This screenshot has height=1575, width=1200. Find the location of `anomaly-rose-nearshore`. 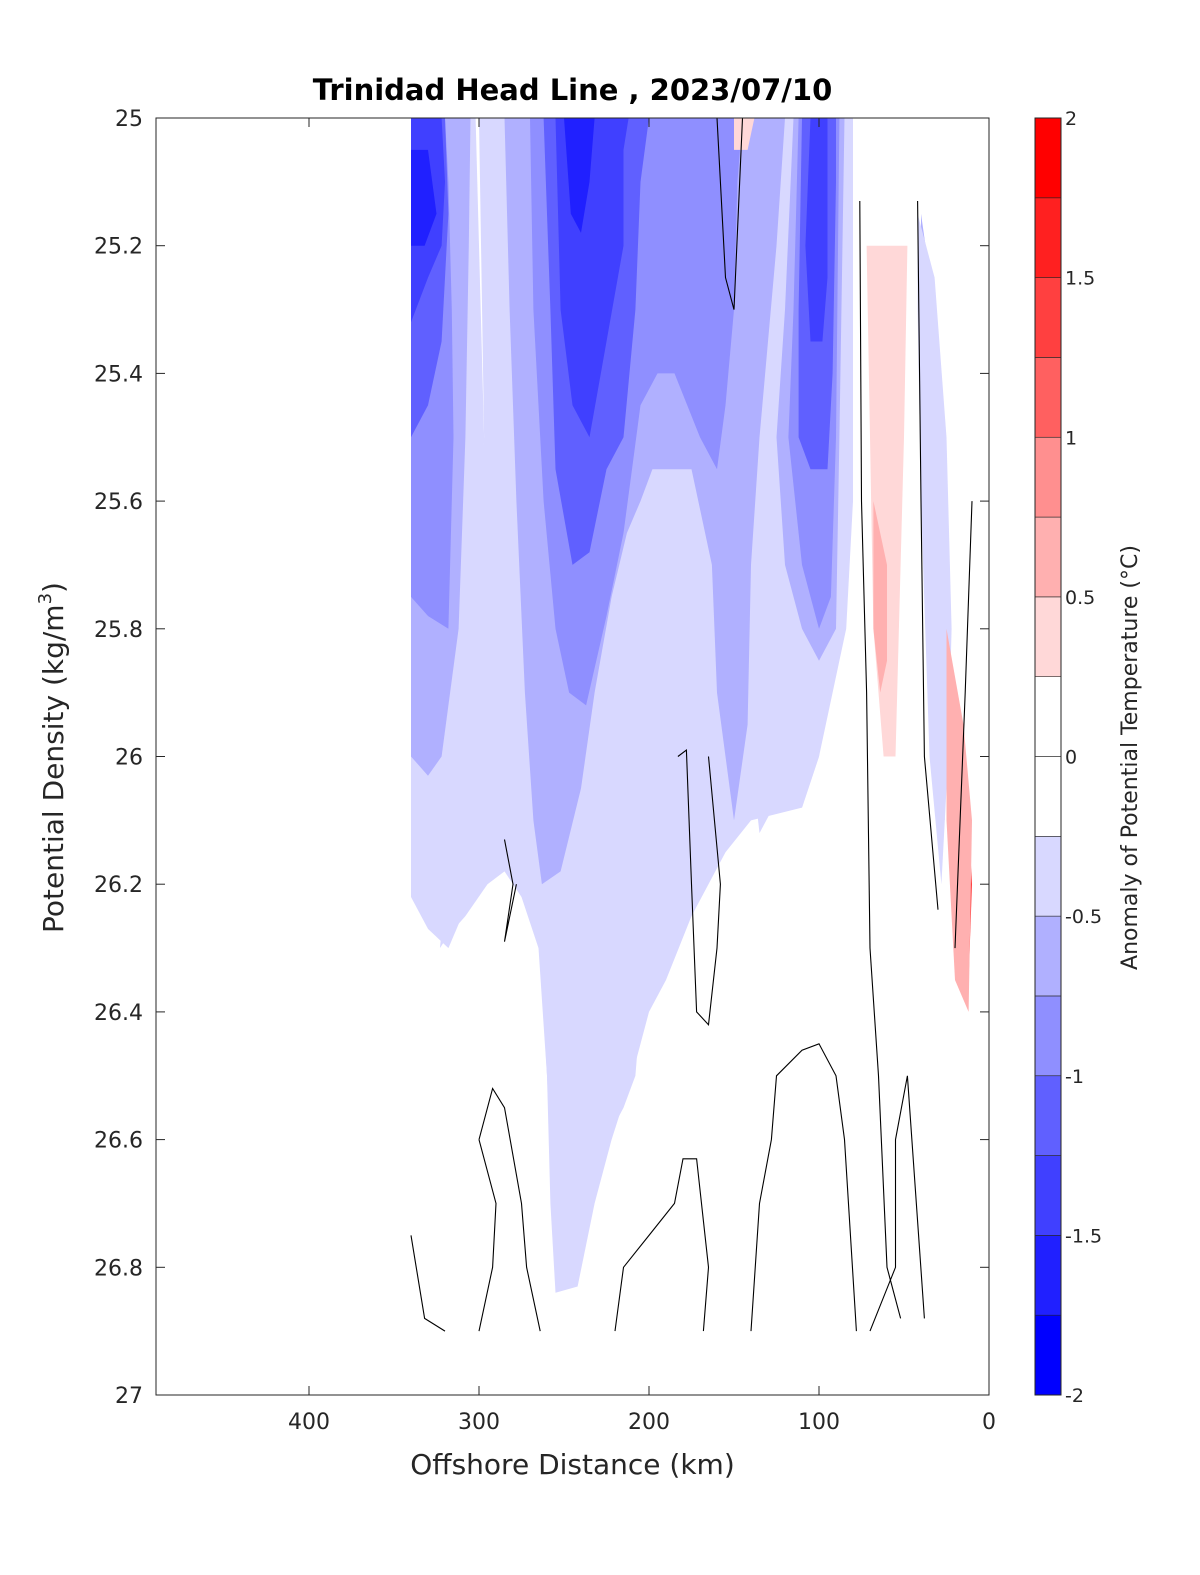

anomaly-rose-nearshore is located at coordinates (880, 597).